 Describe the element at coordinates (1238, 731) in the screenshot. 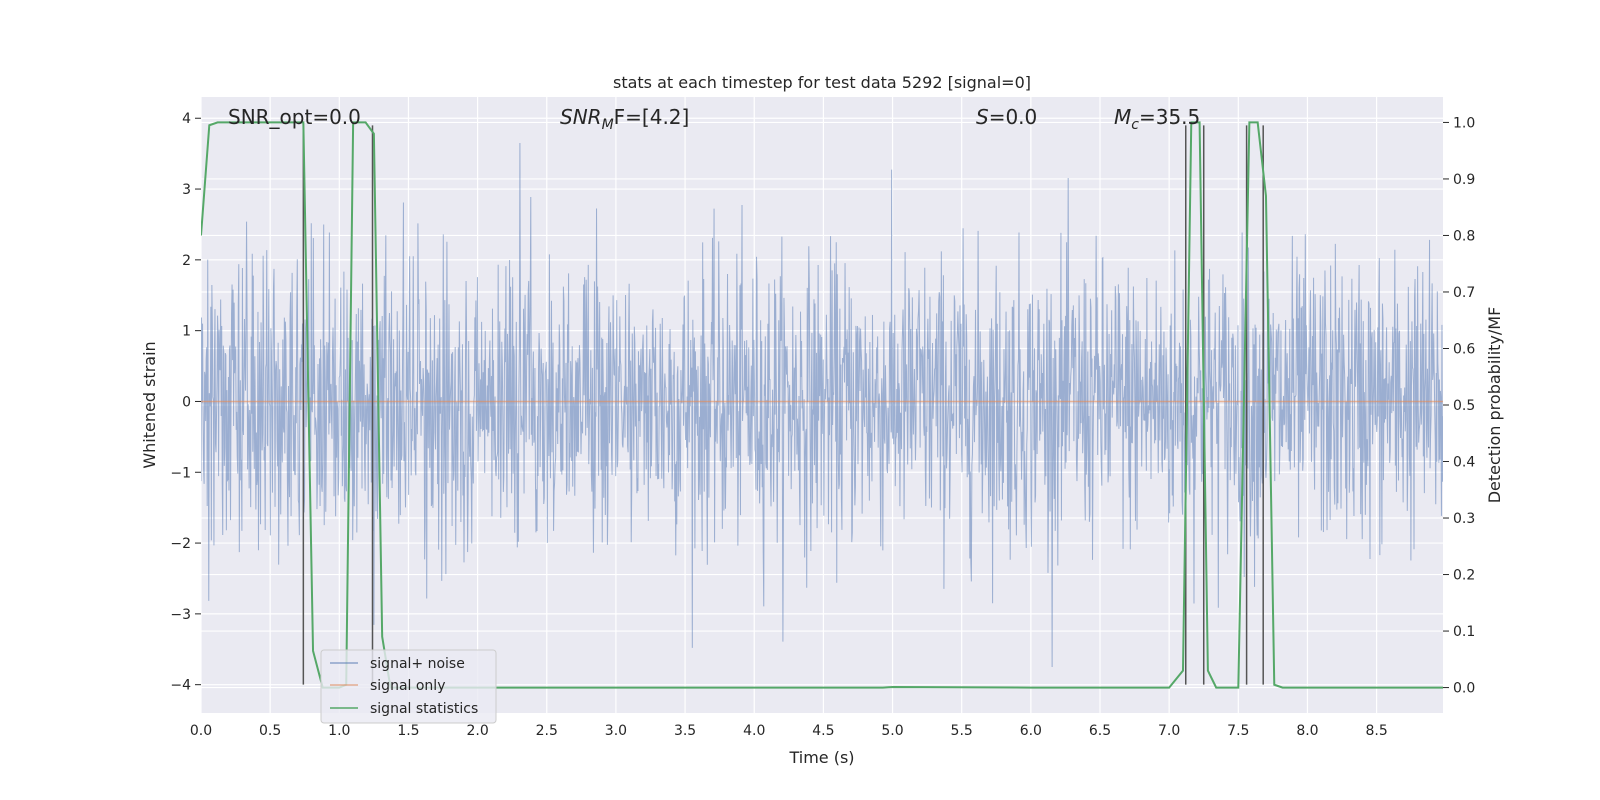

I see `x-tick-label: 7.5` at that location.